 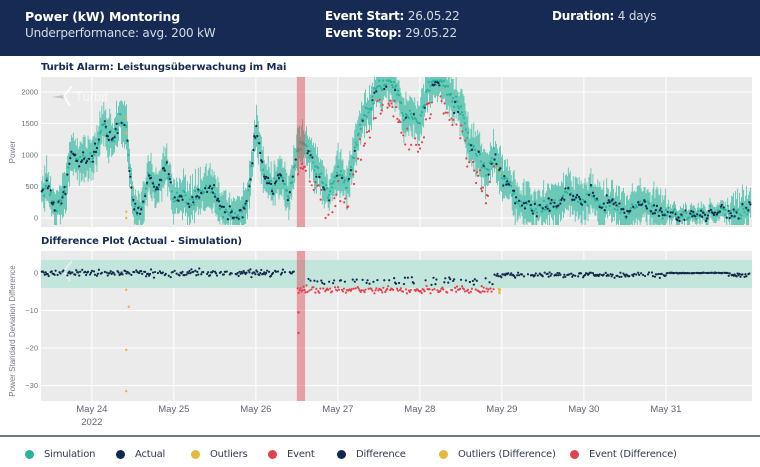 What do you see at coordinates (126, 350) in the screenshot?
I see `outlier-difference-point` at bounding box center [126, 350].